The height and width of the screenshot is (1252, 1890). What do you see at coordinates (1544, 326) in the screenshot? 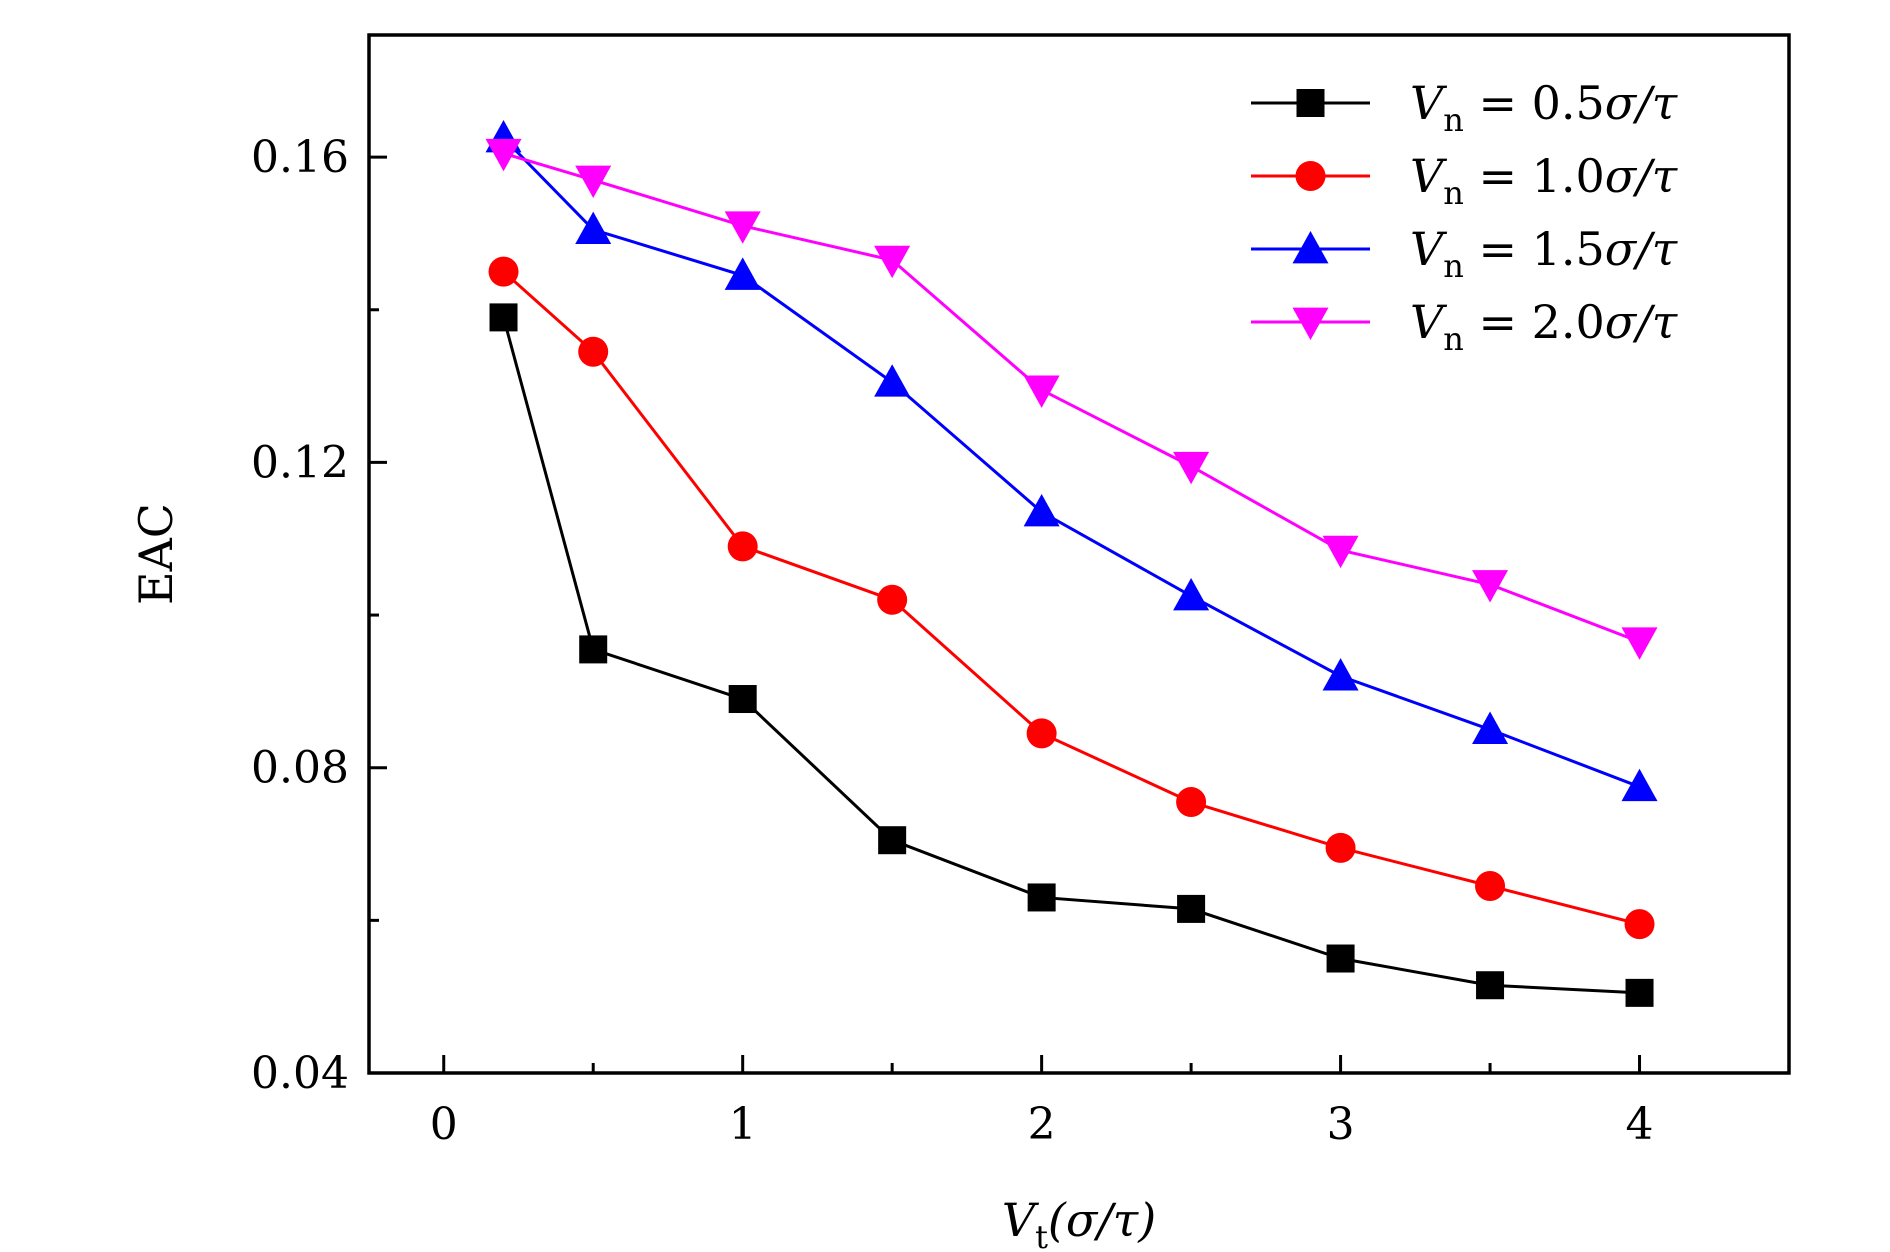
I see `legend-label: Vn = 2.0σ/τ` at bounding box center [1544, 326].